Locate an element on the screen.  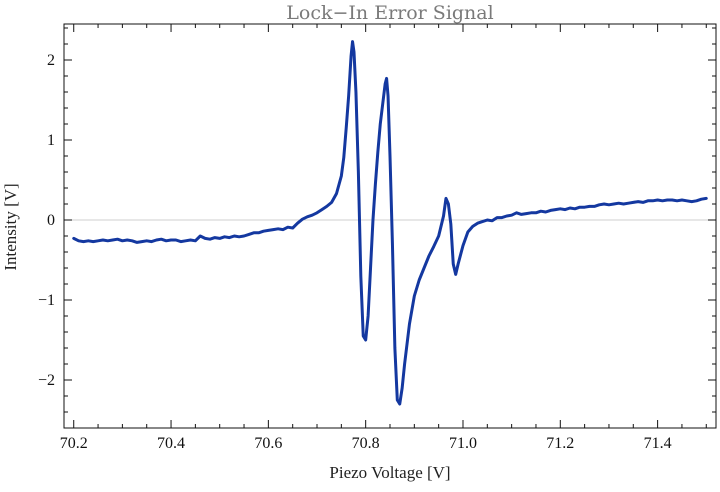
x-tick-label: 70.2 is located at coordinates (74, 443).